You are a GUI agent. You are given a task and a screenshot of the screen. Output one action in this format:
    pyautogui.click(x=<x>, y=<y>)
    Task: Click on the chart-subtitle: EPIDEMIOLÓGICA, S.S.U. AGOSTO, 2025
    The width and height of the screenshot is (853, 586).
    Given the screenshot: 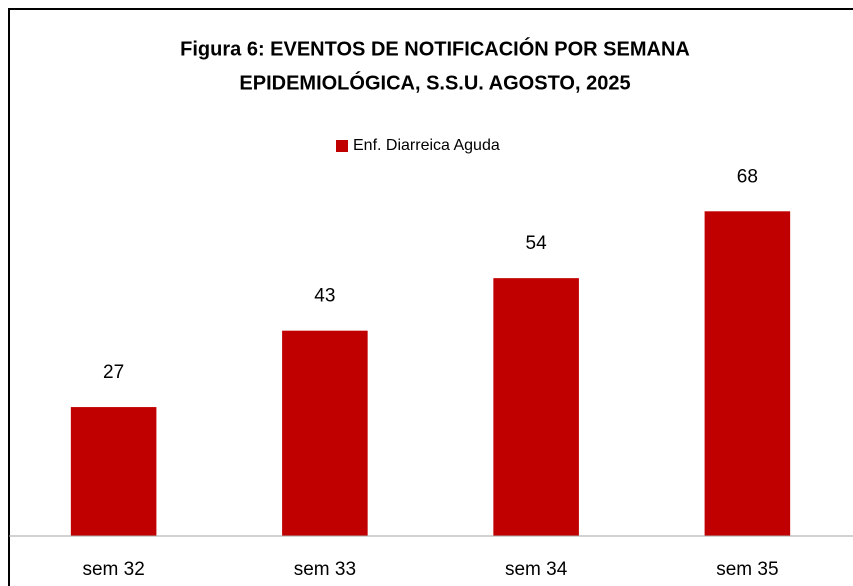 What is the action you would take?
    pyautogui.click(x=434, y=82)
    